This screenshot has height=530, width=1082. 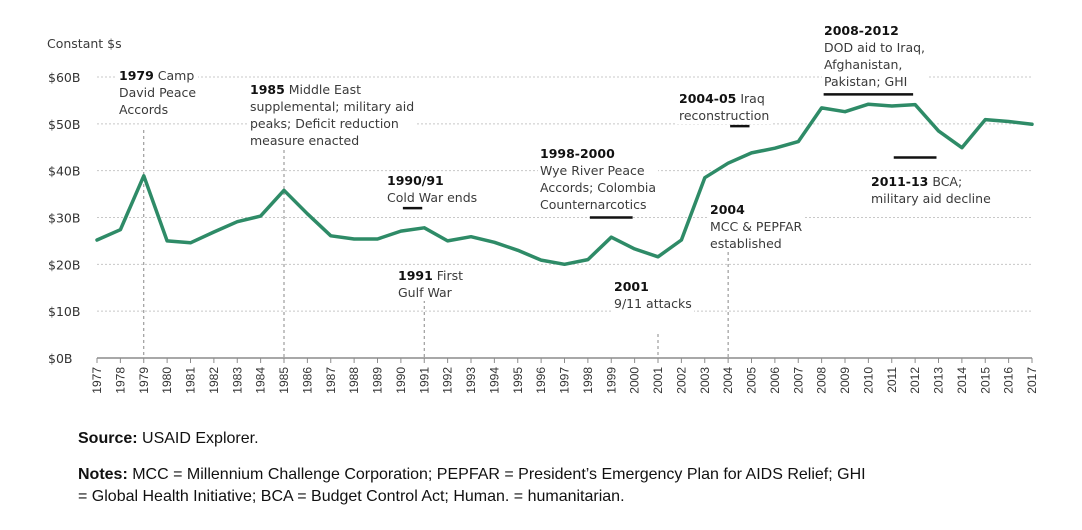 What do you see at coordinates (198, 438) in the screenshot?
I see `source-text: USAID Explorer.` at bounding box center [198, 438].